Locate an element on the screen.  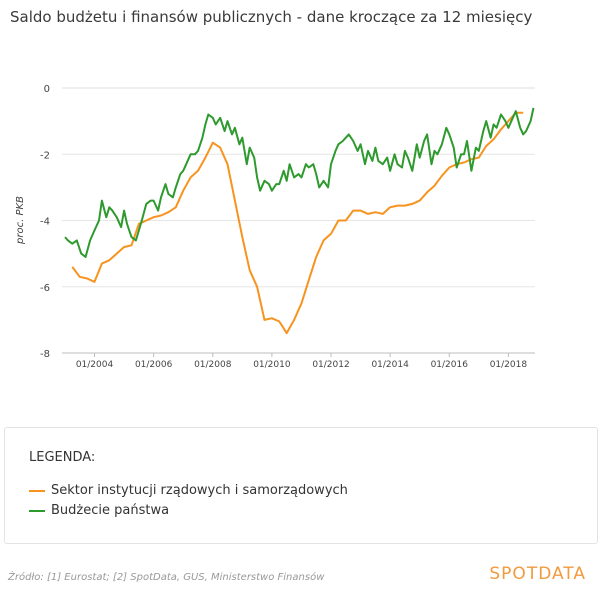
x-tick-label: 01/2008 is located at coordinates (213, 365).